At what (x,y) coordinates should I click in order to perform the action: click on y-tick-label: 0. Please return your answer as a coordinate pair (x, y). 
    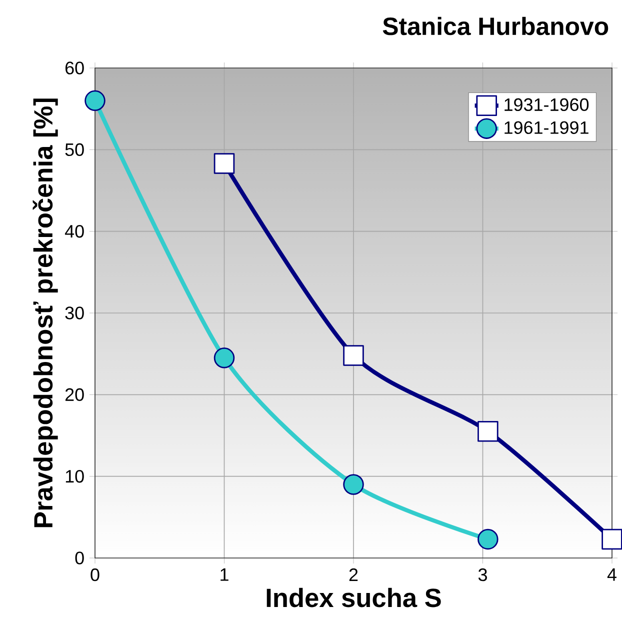
    Looking at the image, I should click on (79, 558).